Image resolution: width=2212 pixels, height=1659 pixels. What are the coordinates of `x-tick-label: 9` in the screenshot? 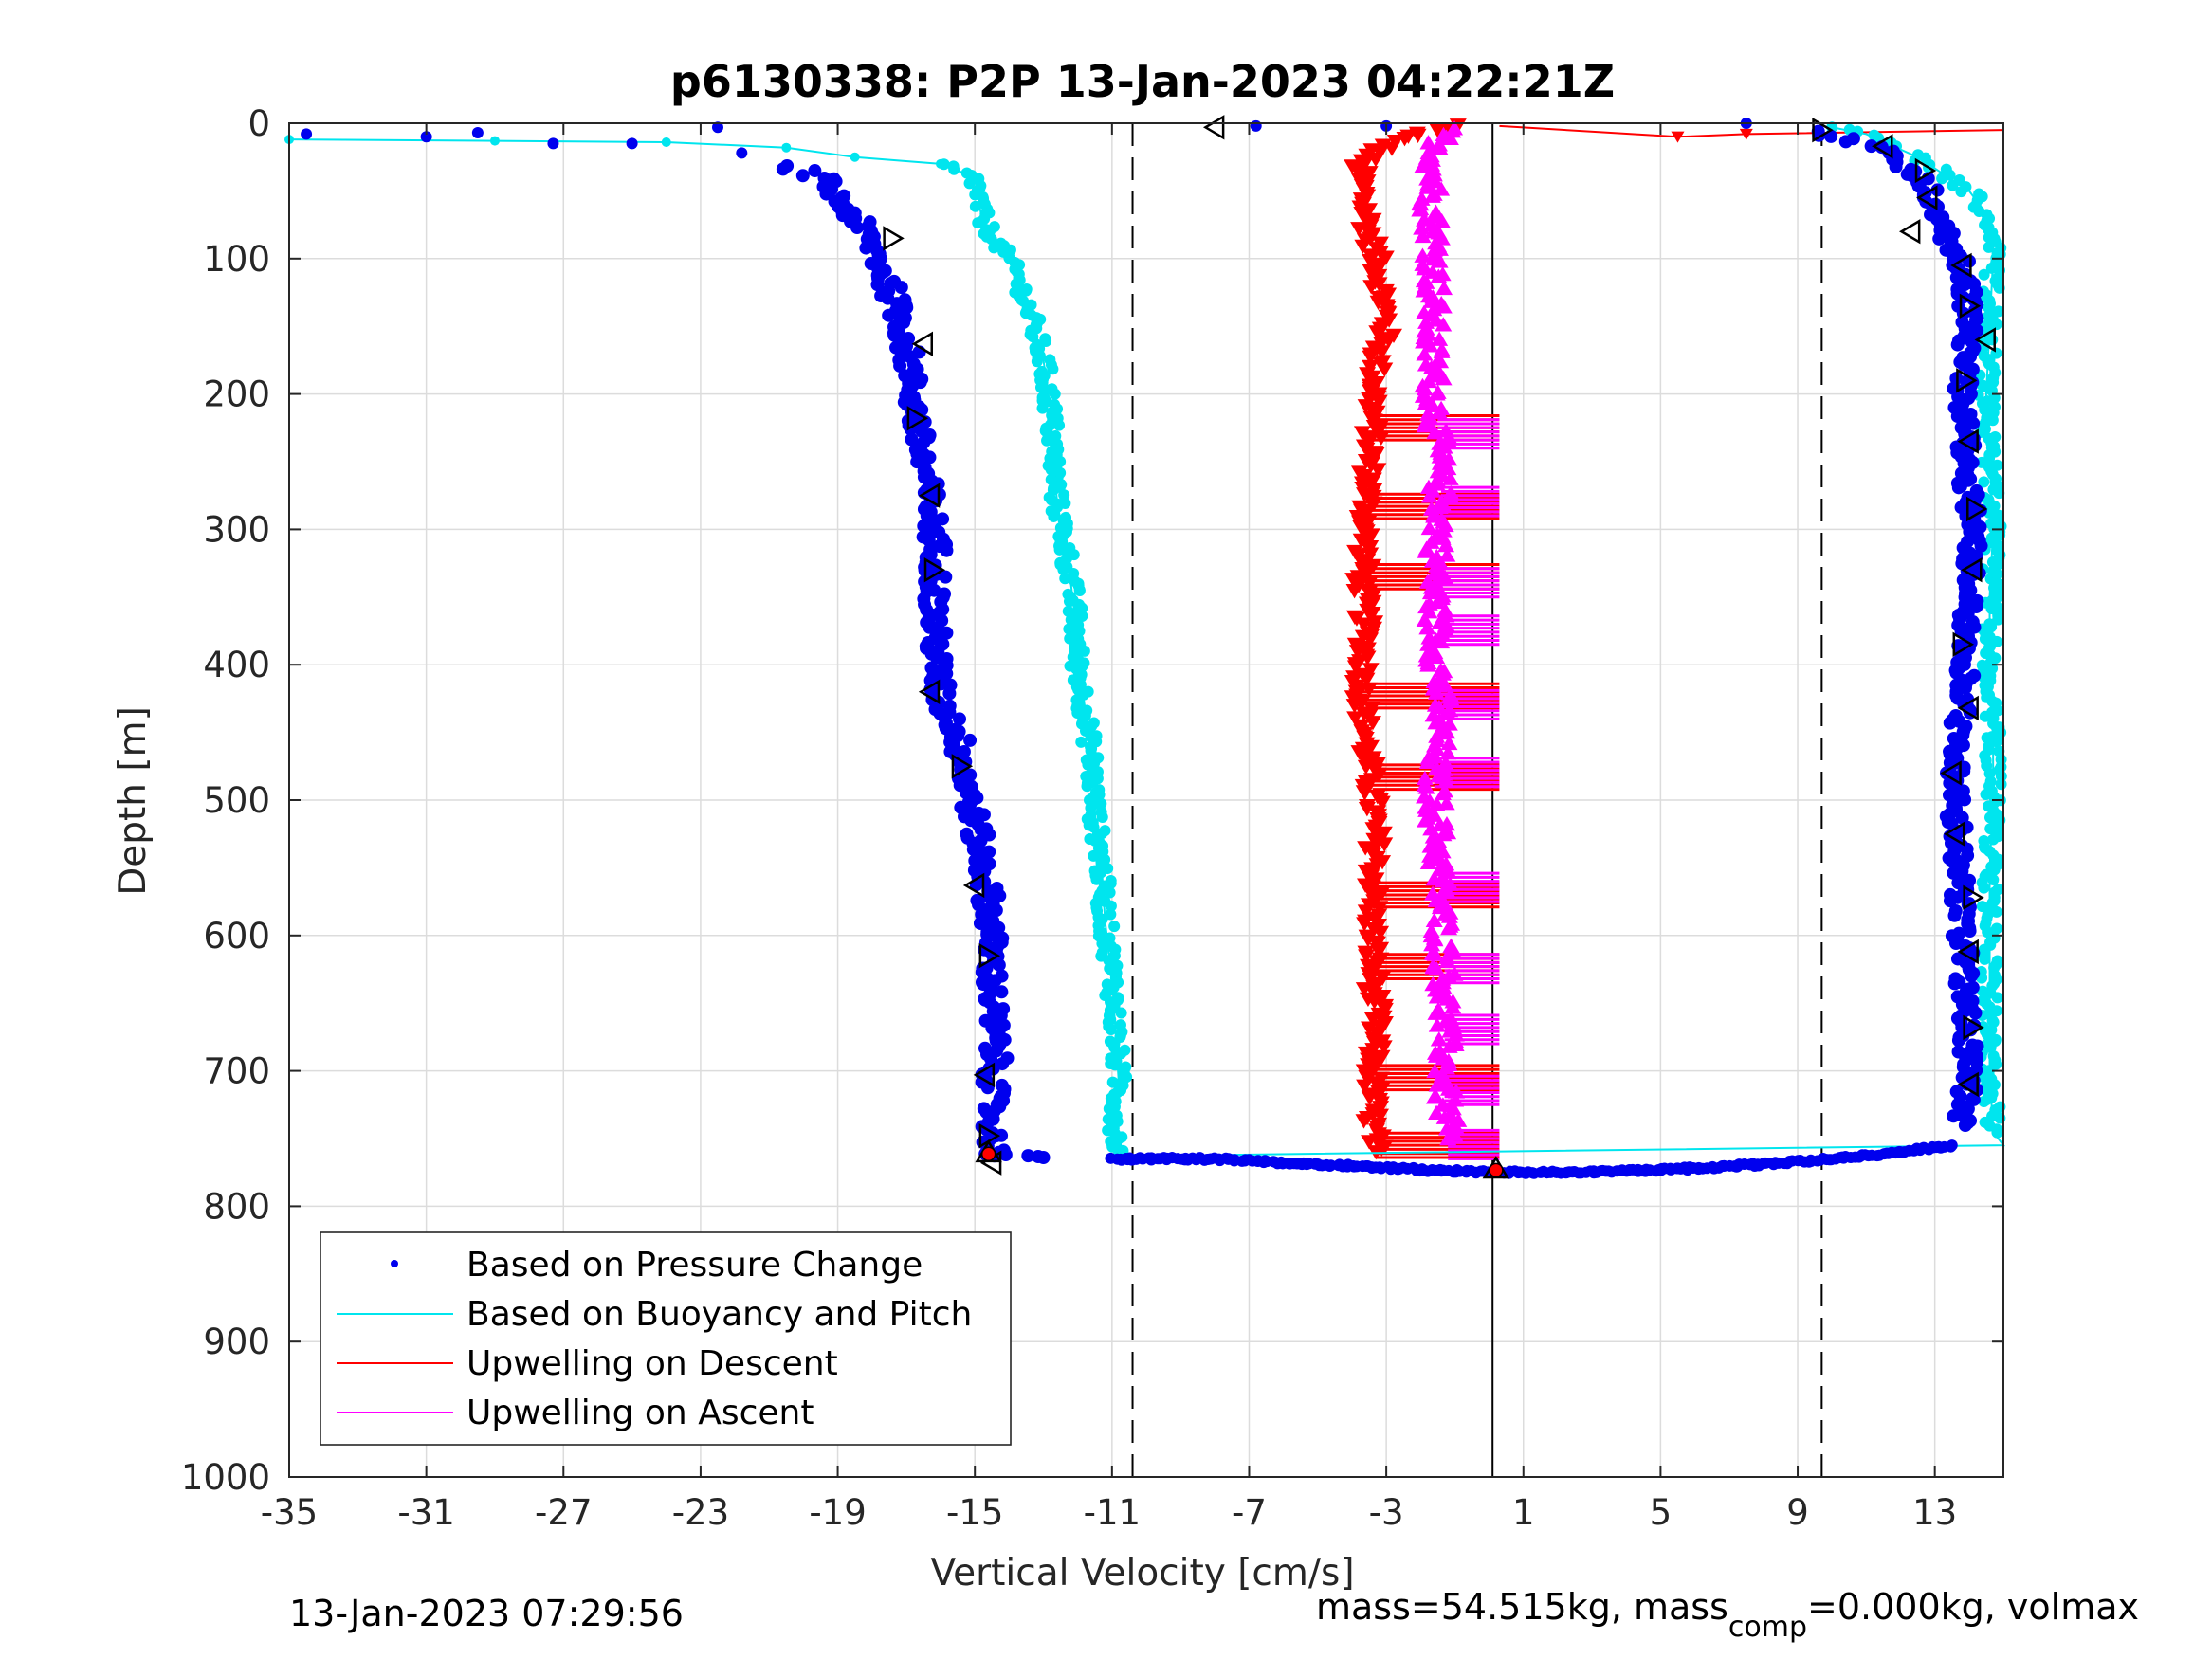 It's located at (1797, 1512).